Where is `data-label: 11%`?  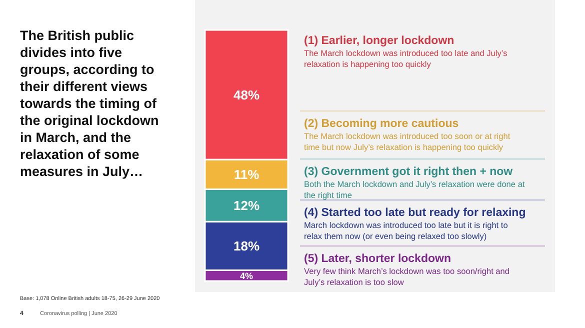 data-label: 11% is located at coordinates (247, 174).